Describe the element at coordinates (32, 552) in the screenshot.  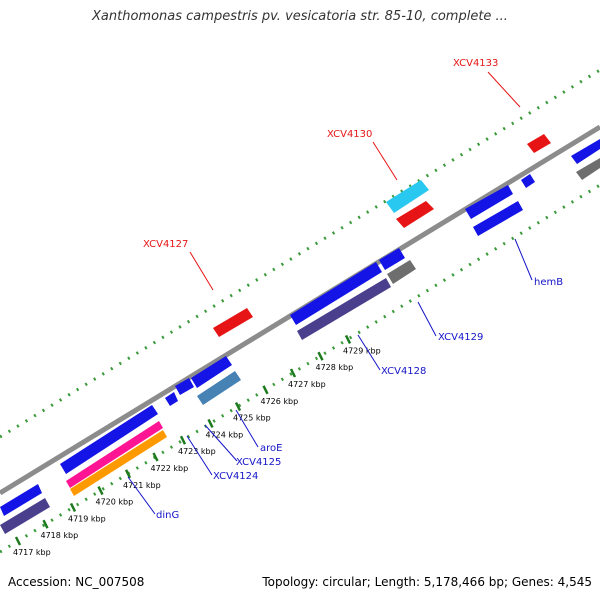
I see `tick-label: 4717 kbp` at that location.